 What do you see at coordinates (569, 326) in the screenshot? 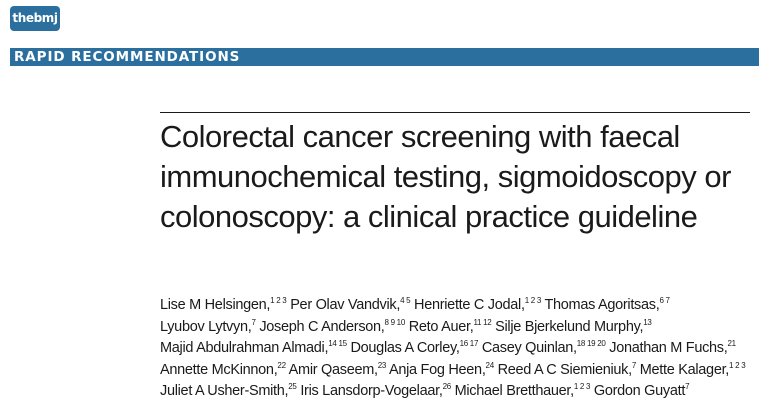
I see `author-name: Silje Bjerkelund Murphy,` at bounding box center [569, 326].